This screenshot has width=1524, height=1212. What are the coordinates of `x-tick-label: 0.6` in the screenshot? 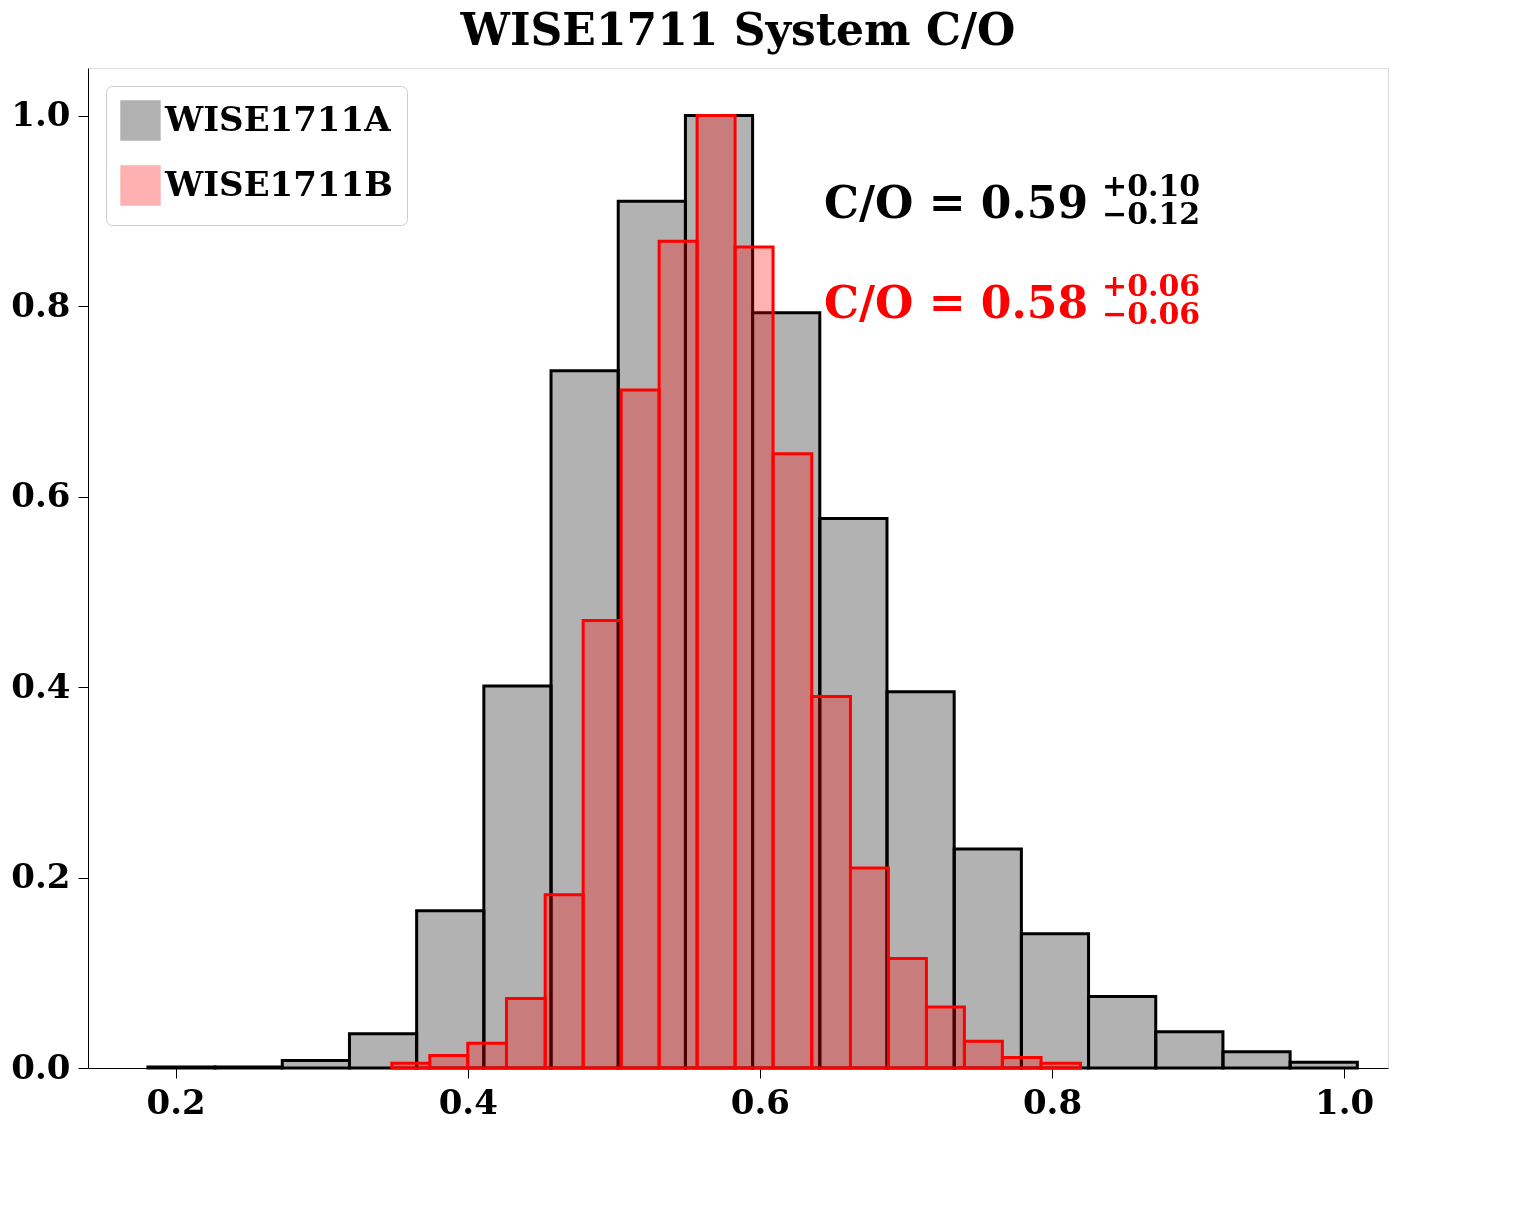 It's located at (760, 1101).